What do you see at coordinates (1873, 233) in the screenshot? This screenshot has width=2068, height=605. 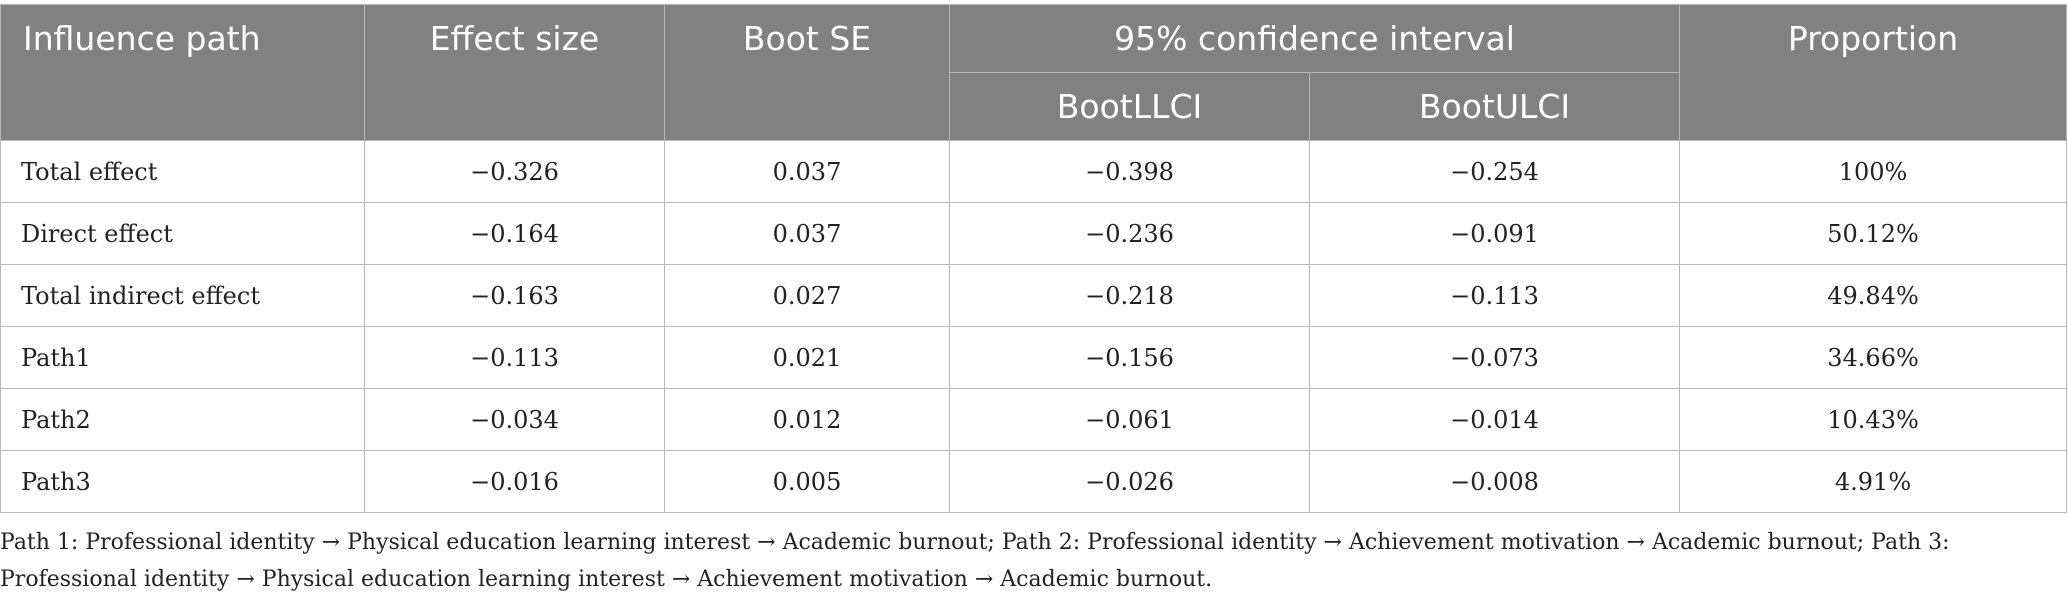 I see `cell-proportion: 50.12%` at bounding box center [1873, 233].